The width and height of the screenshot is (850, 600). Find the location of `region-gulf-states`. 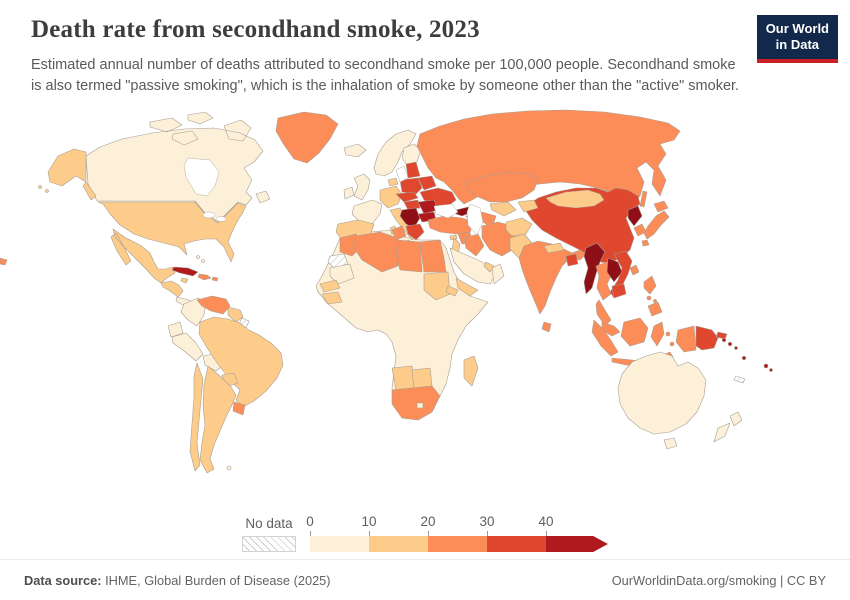

region-gulf-states is located at coordinates (489, 267).